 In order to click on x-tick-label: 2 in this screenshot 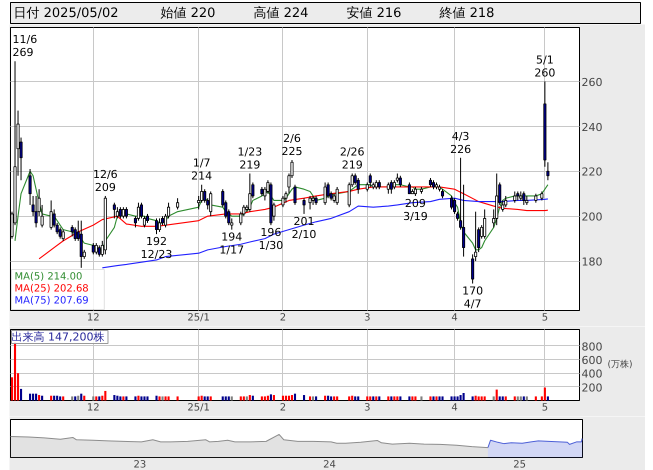, I will do `click(283, 318)`.